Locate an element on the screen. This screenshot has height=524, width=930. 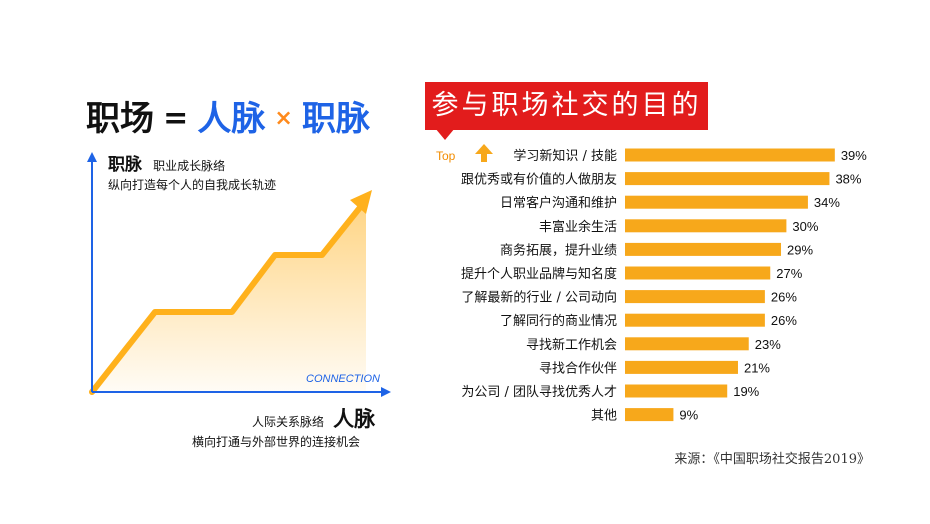
headline-times: × is located at coordinates (283, 118).